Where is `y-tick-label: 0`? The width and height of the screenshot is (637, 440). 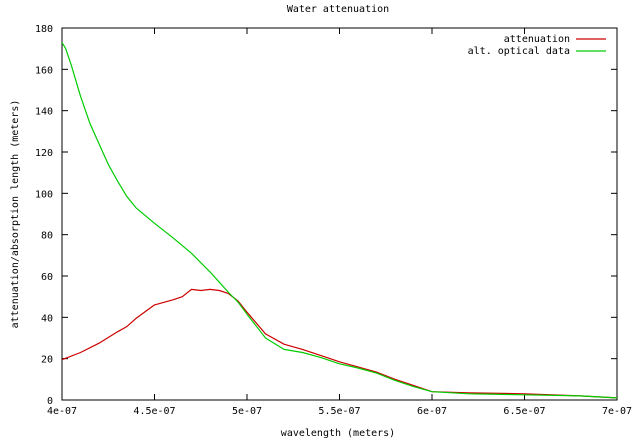
y-tick-label: 0 is located at coordinates (50, 401).